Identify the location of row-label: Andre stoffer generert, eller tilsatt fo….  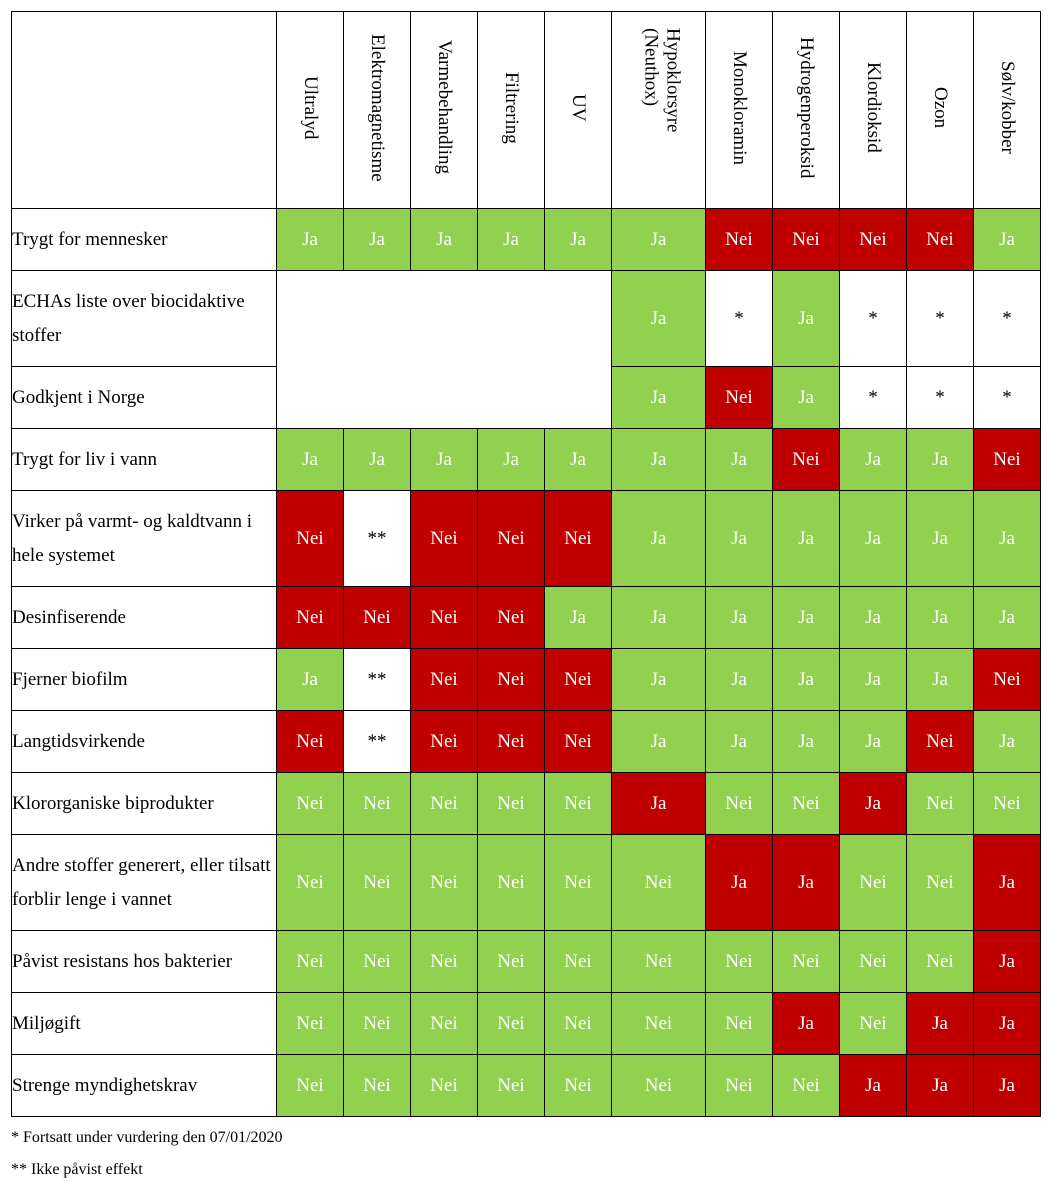
(144, 882).